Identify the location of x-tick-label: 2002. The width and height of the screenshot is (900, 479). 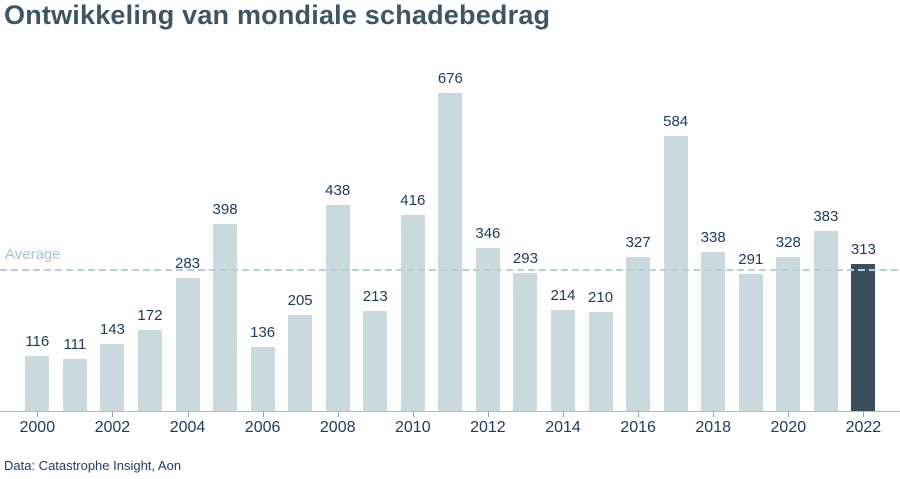
(112, 427).